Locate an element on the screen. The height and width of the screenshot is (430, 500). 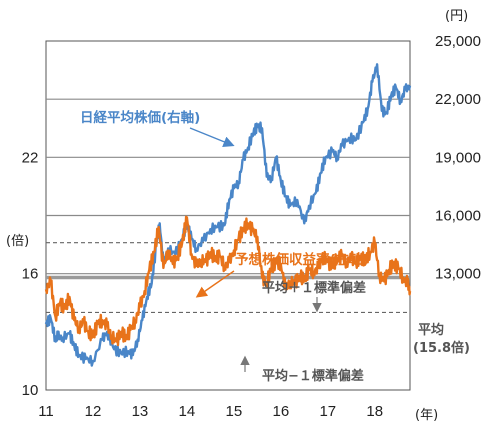
pe-label-arrow is located at coordinates (215, 284).